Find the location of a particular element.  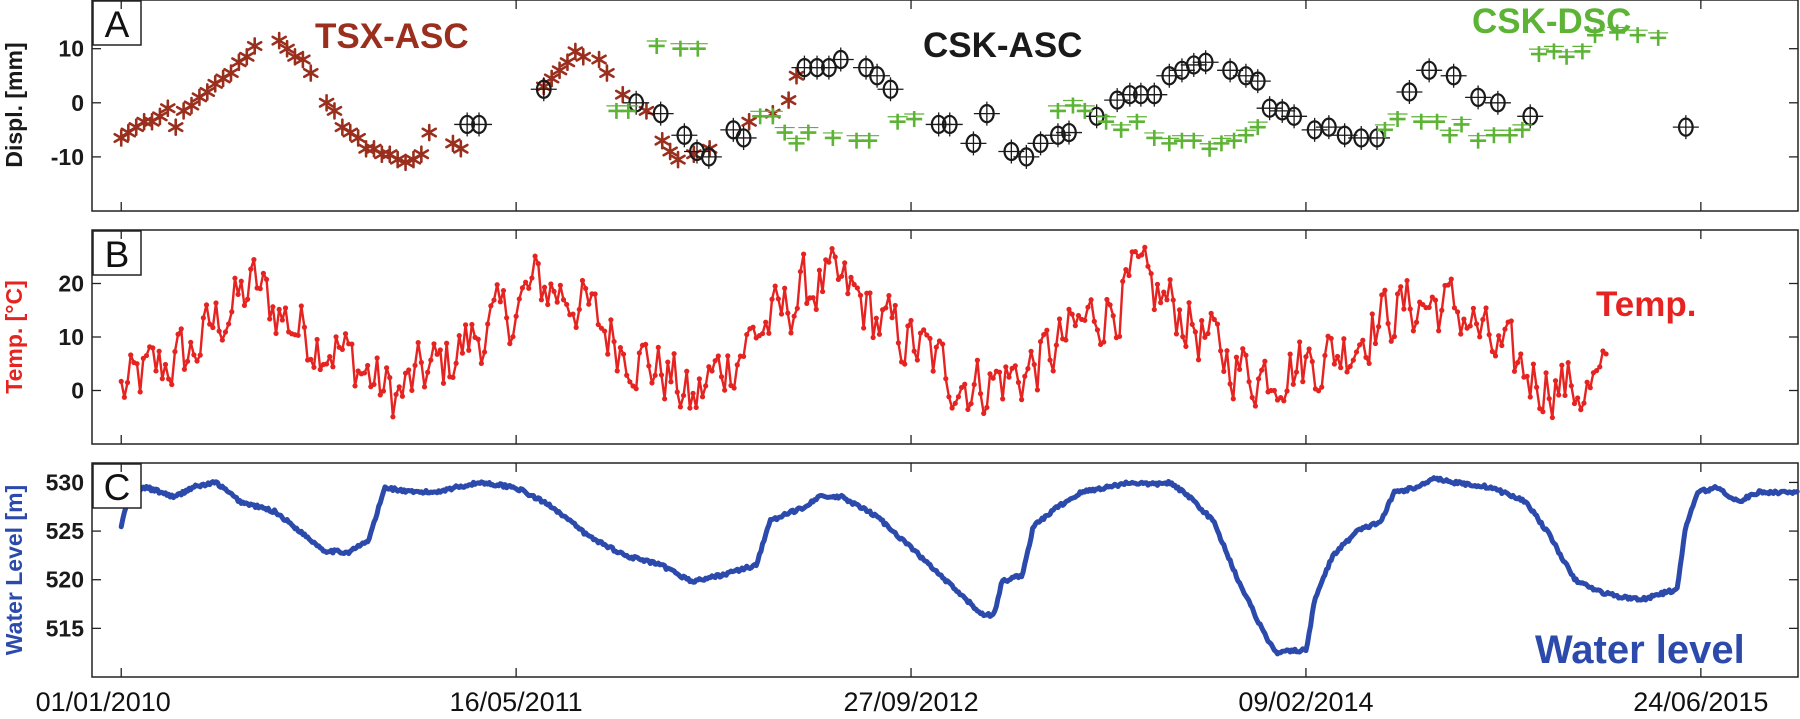

y-tick-label: -10 is located at coordinates (67, 157).